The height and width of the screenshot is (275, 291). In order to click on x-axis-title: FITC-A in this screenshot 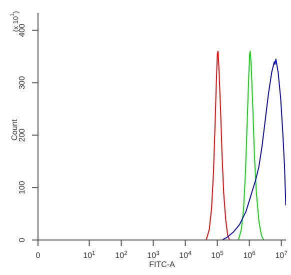, I will do `click(162, 264)`.